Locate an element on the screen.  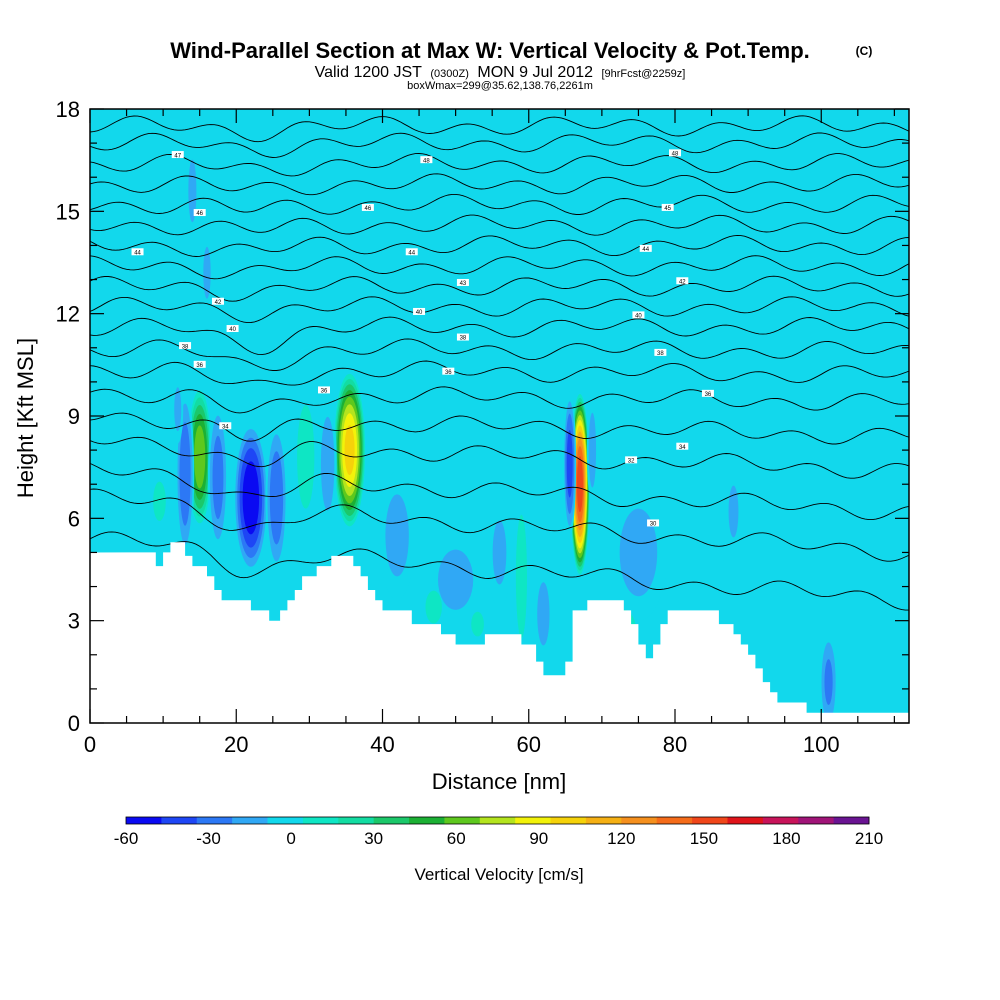
valid-time-date: MON 9 Jul 2012 is located at coordinates (535, 72).